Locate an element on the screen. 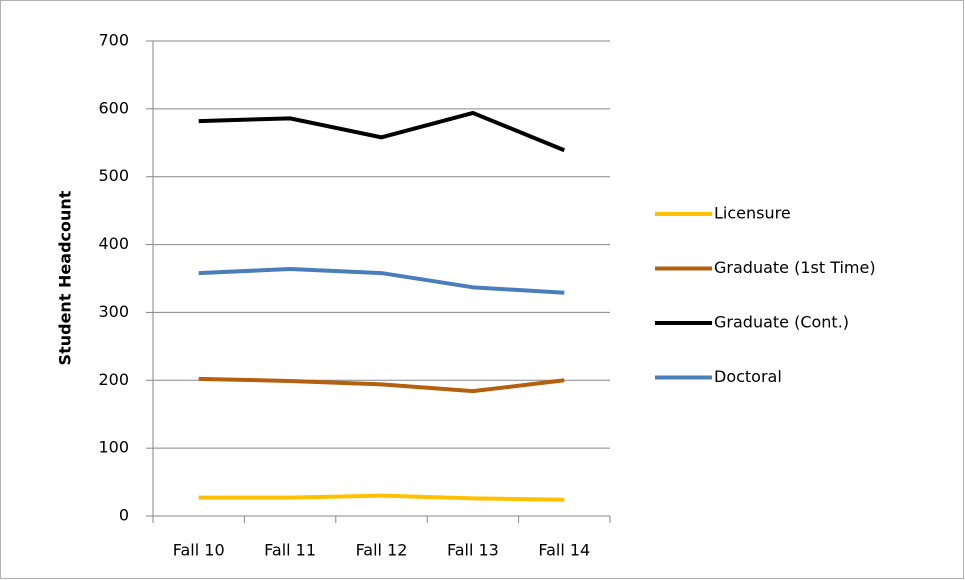 The image size is (965, 580). legend-label: Graduate (1st Time) is located at coordinates (795, 267).